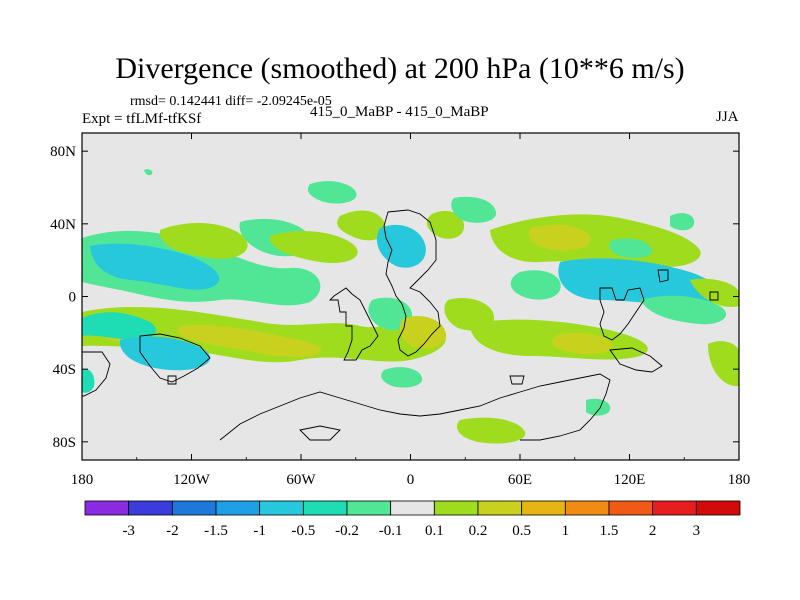  What do you see at coordinates (399, 112) in the screenshot?
I see `case-label: 415_0_MaBP - 415_0_MaBP` at bounding box center [399, 112].